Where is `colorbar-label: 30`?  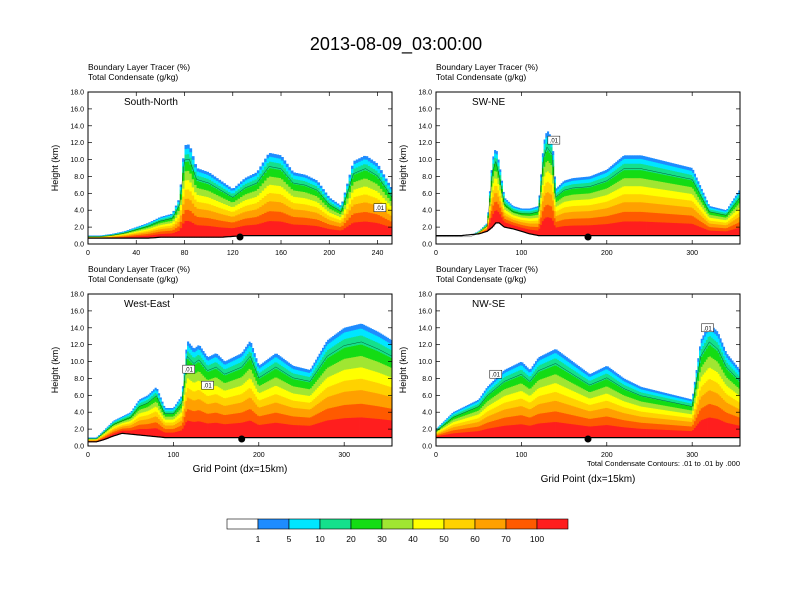
colorbar-label: 30 is located at coordinates (382, 539).